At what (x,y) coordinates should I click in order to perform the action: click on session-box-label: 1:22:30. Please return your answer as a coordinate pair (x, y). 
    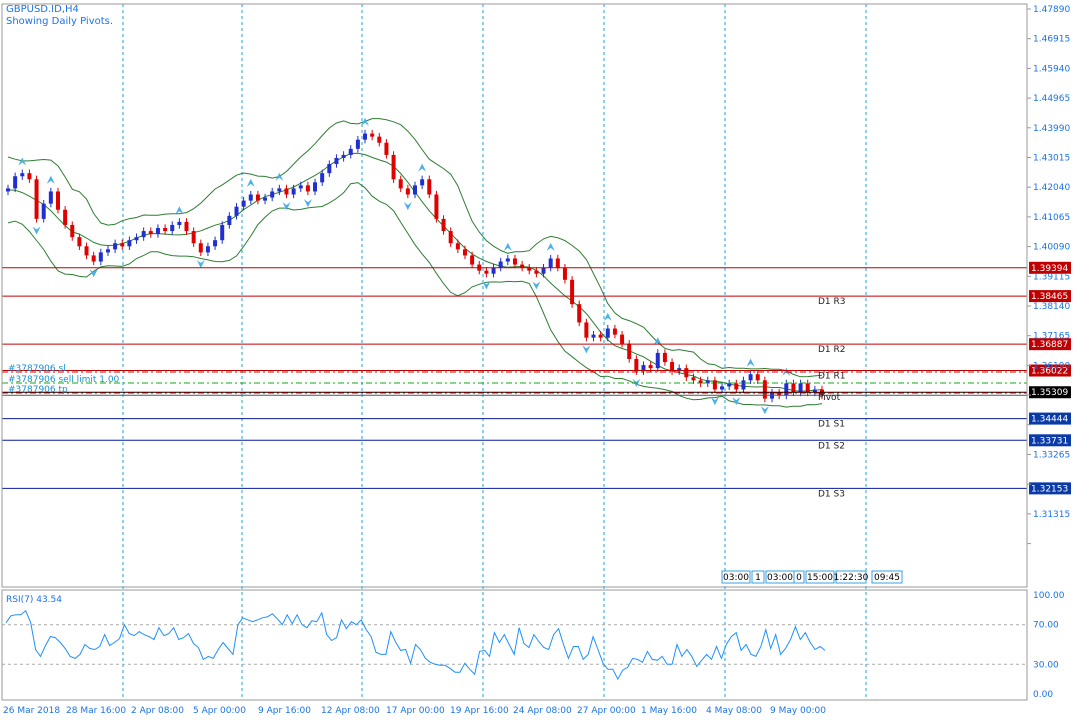
    Looking at the image, I should click on (851, 578).